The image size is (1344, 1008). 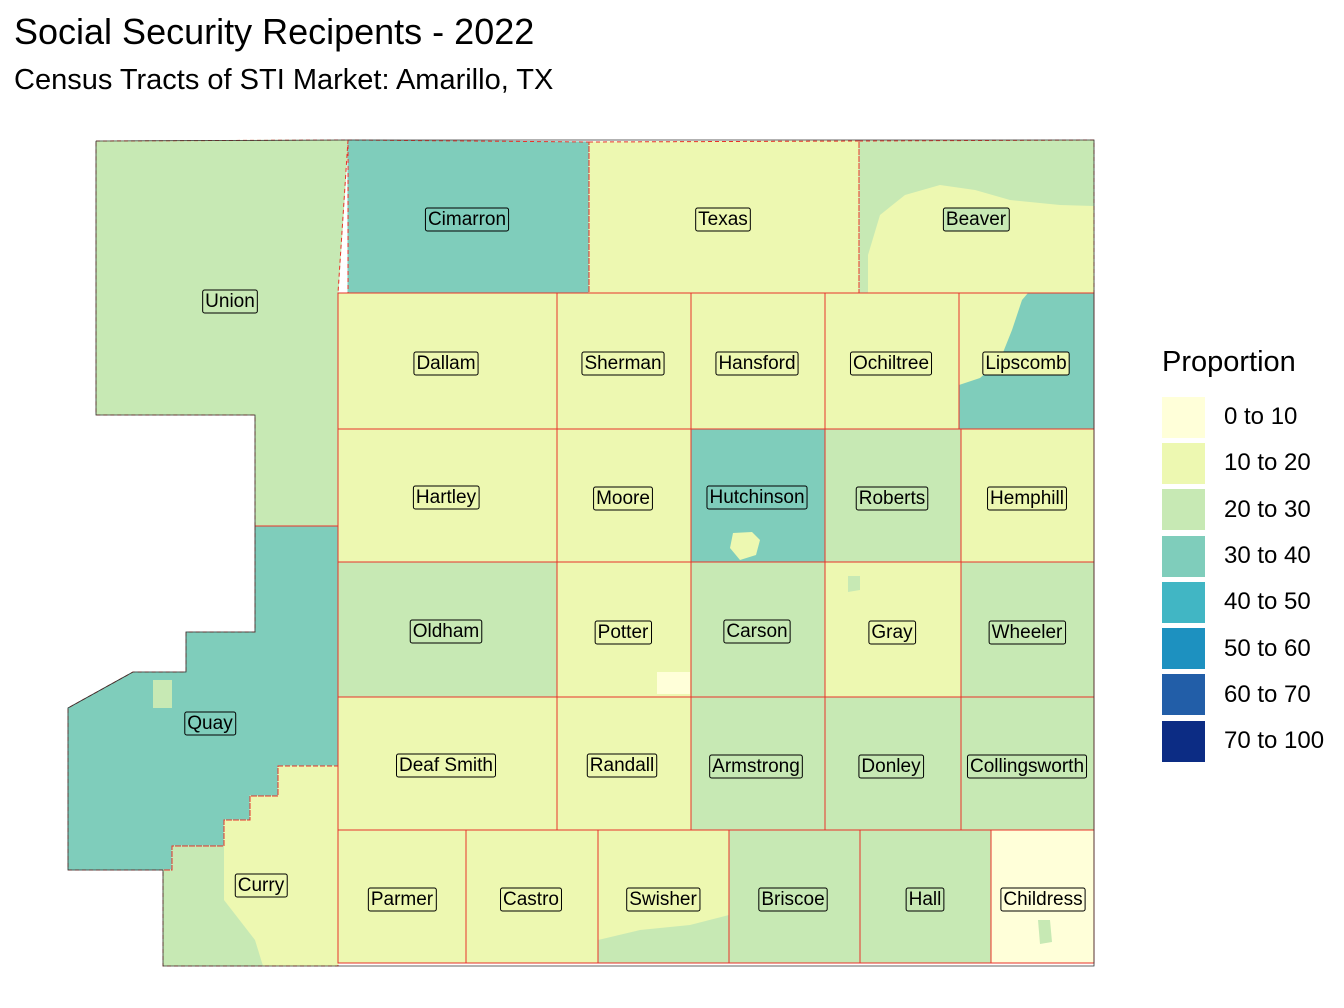 I want to click on county-label: Wheeler, so click(x=1027, y=632).